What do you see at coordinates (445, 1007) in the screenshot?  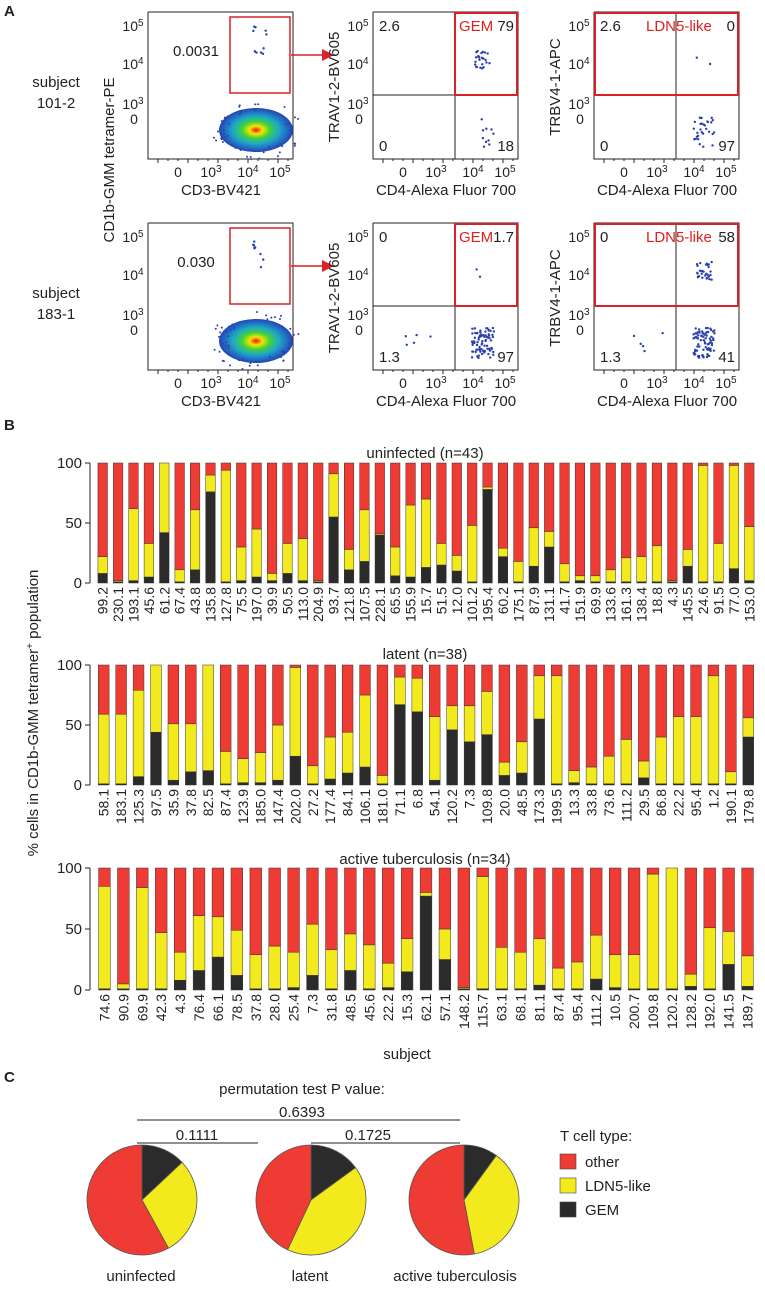 I see `x-tick-label: 57.1` at bounding box center [445, 1007].